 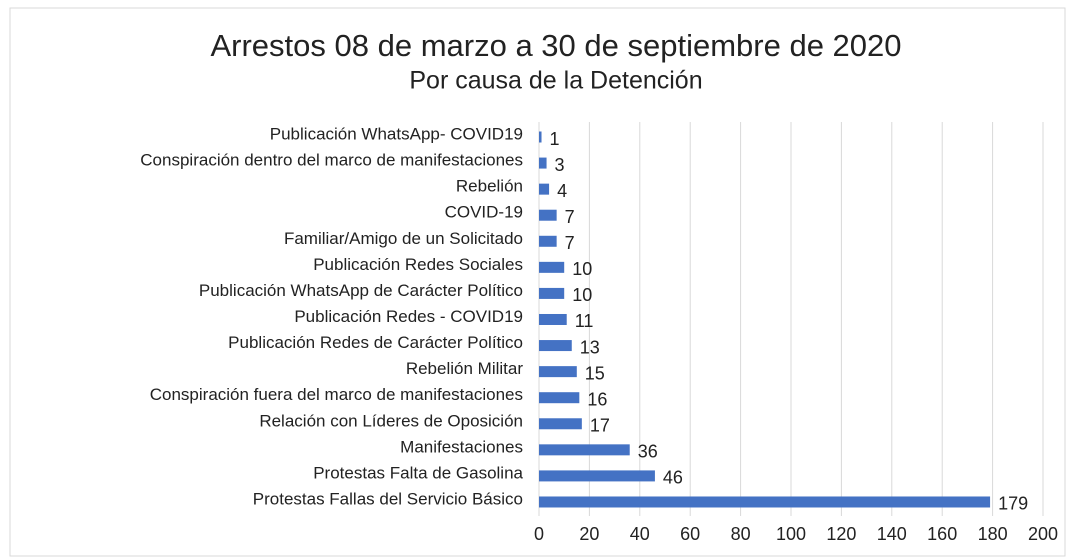 I want to click on x-tick-label: 0, so click(x=539, y=534).